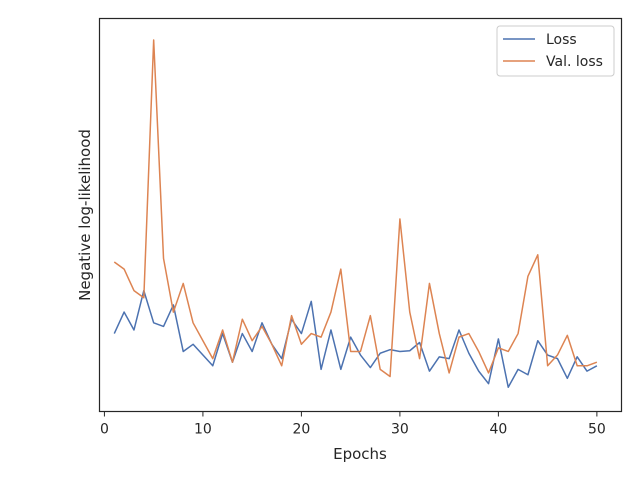  I want to click on x-axis-label: Epochs, so click(360, 454).